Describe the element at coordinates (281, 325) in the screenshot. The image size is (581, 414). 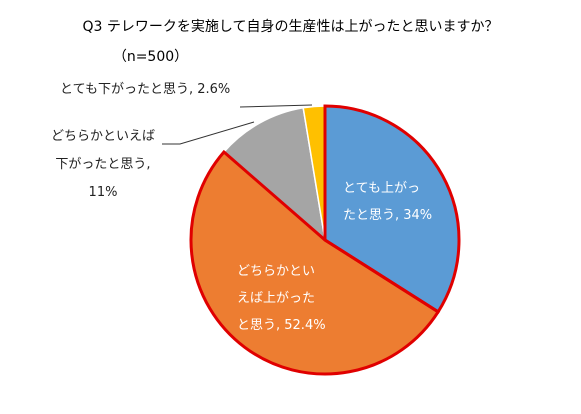
I see `slice-label-2-line-3: と思う, 52.4%` at that location.